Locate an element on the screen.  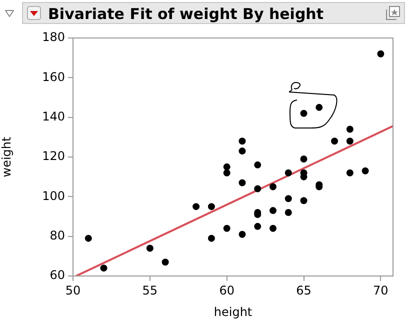
y-tick-label: 160 is located at coordinates (53, 77).